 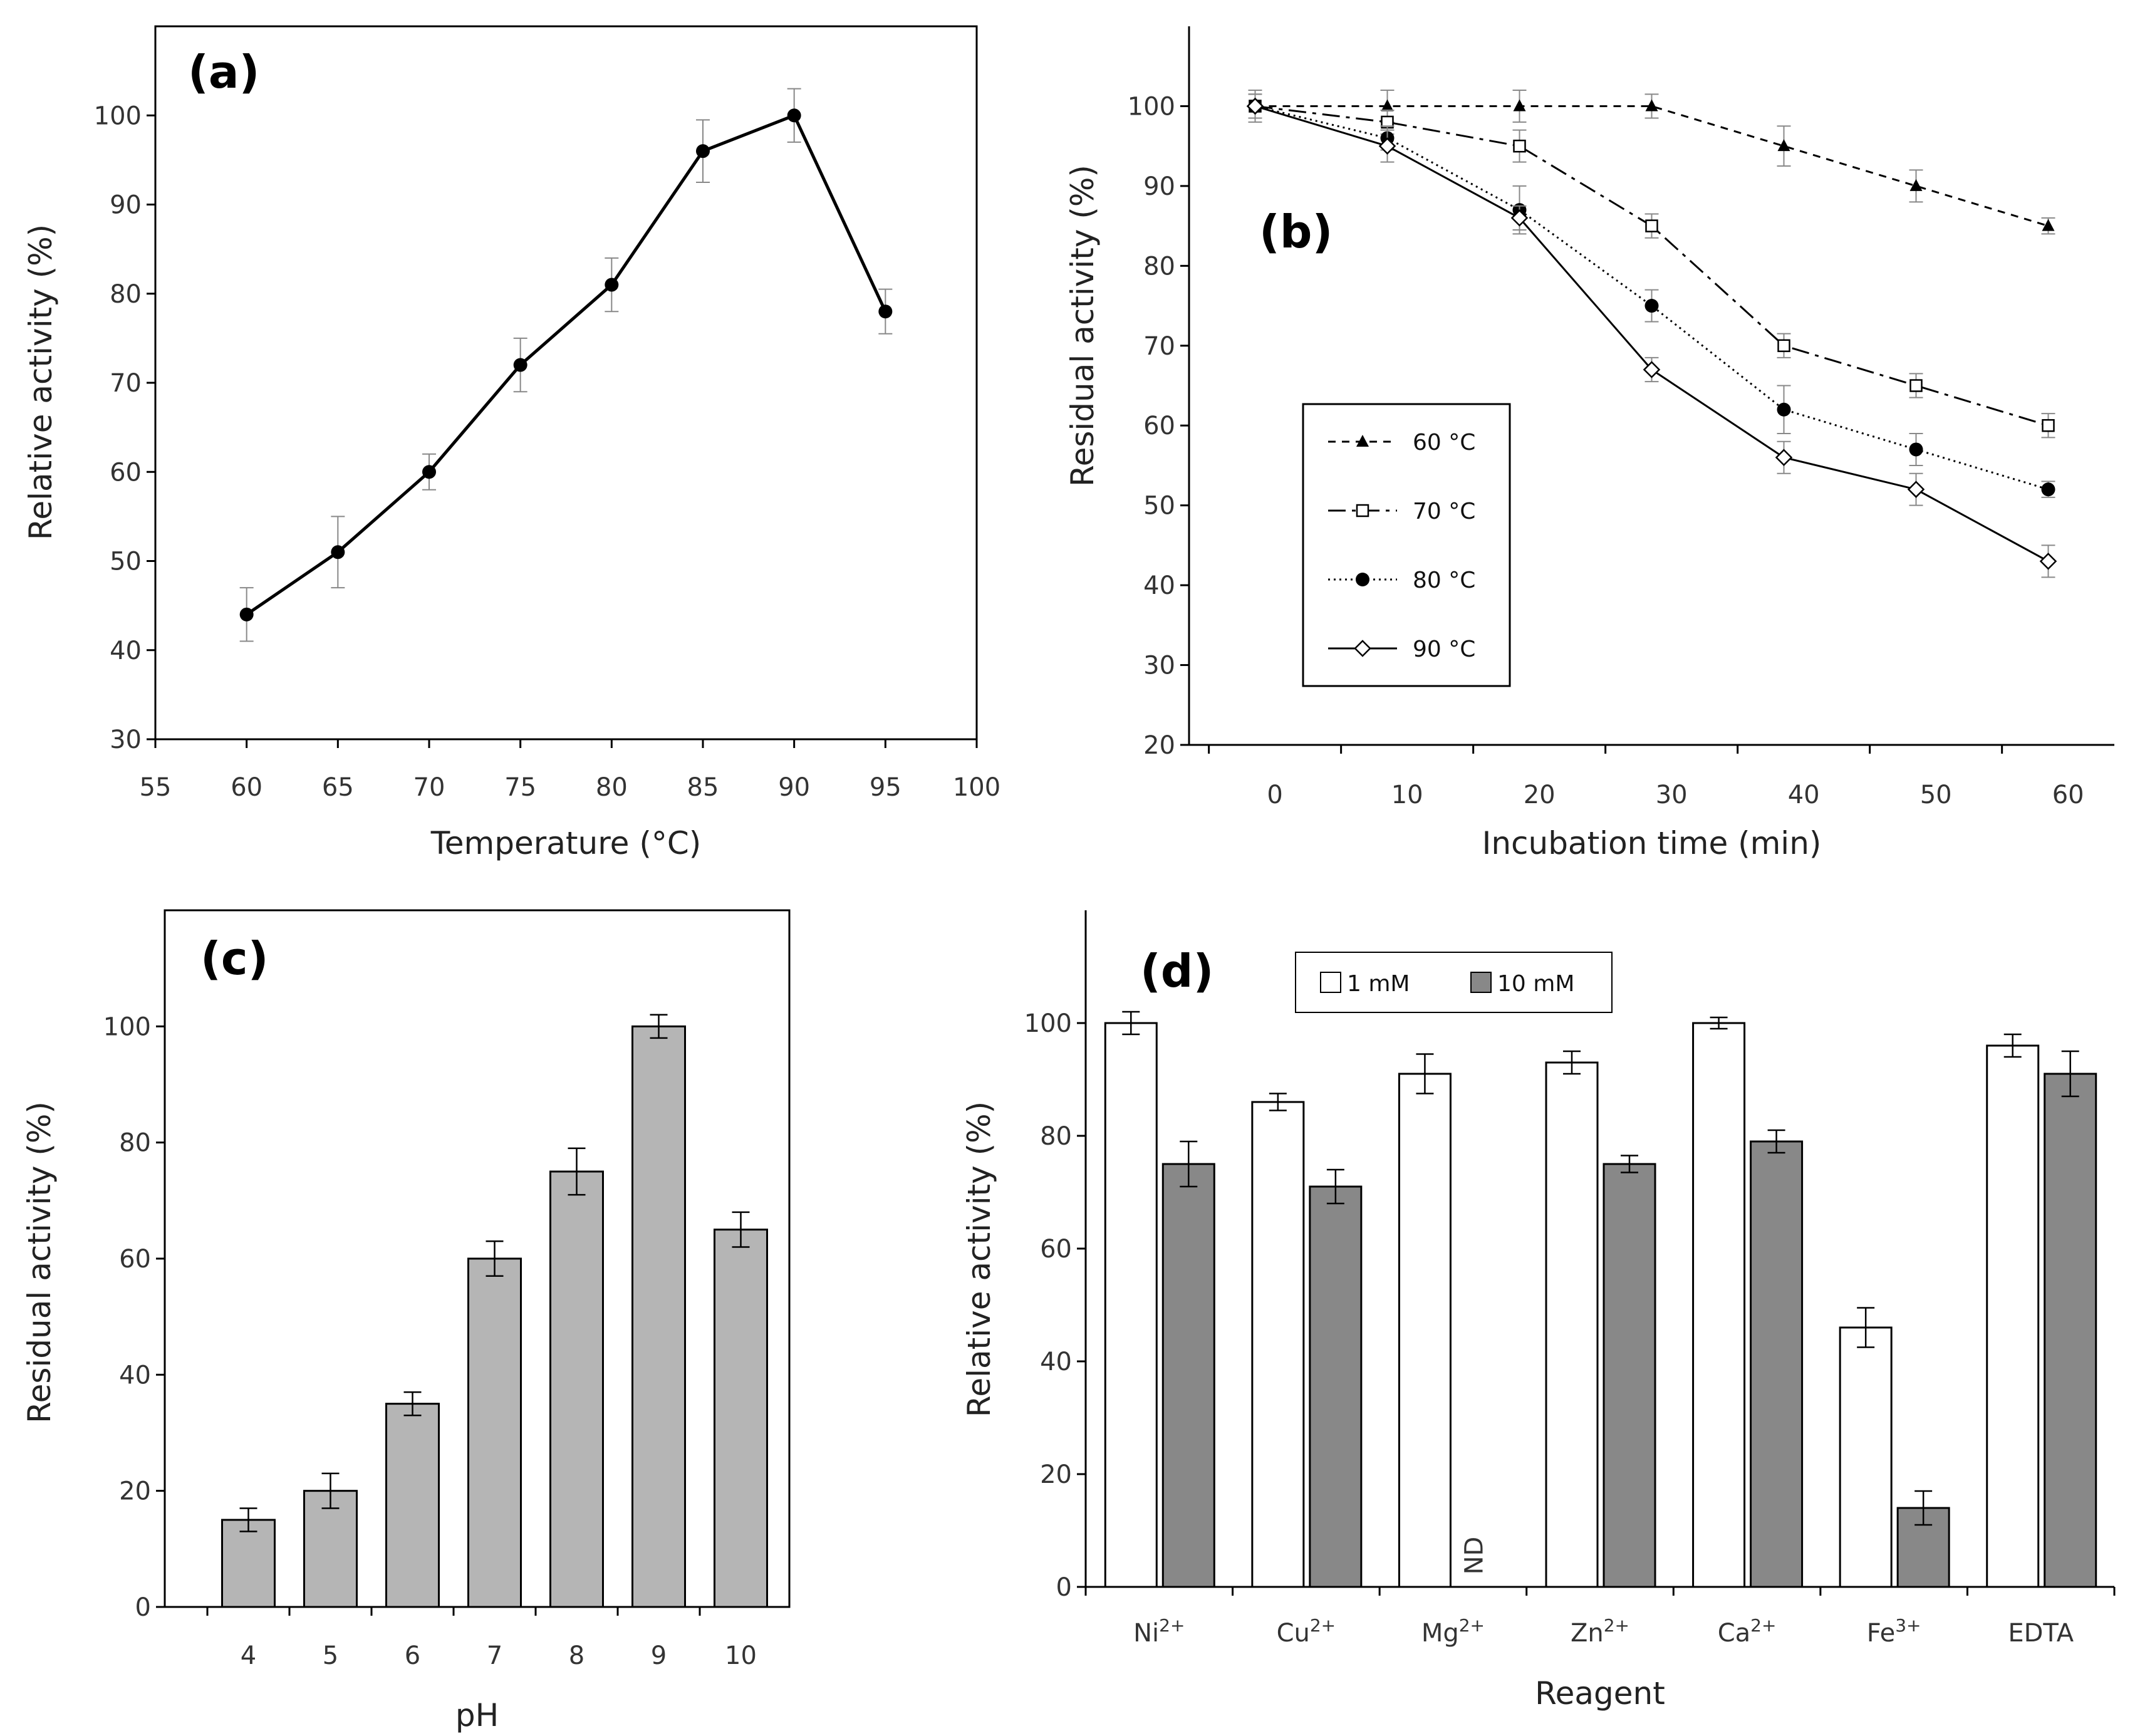 What do you see at coordinates (429, 787) in the screenshot?
I see `x-tick-label: 70` at bounding box center [429, 787].